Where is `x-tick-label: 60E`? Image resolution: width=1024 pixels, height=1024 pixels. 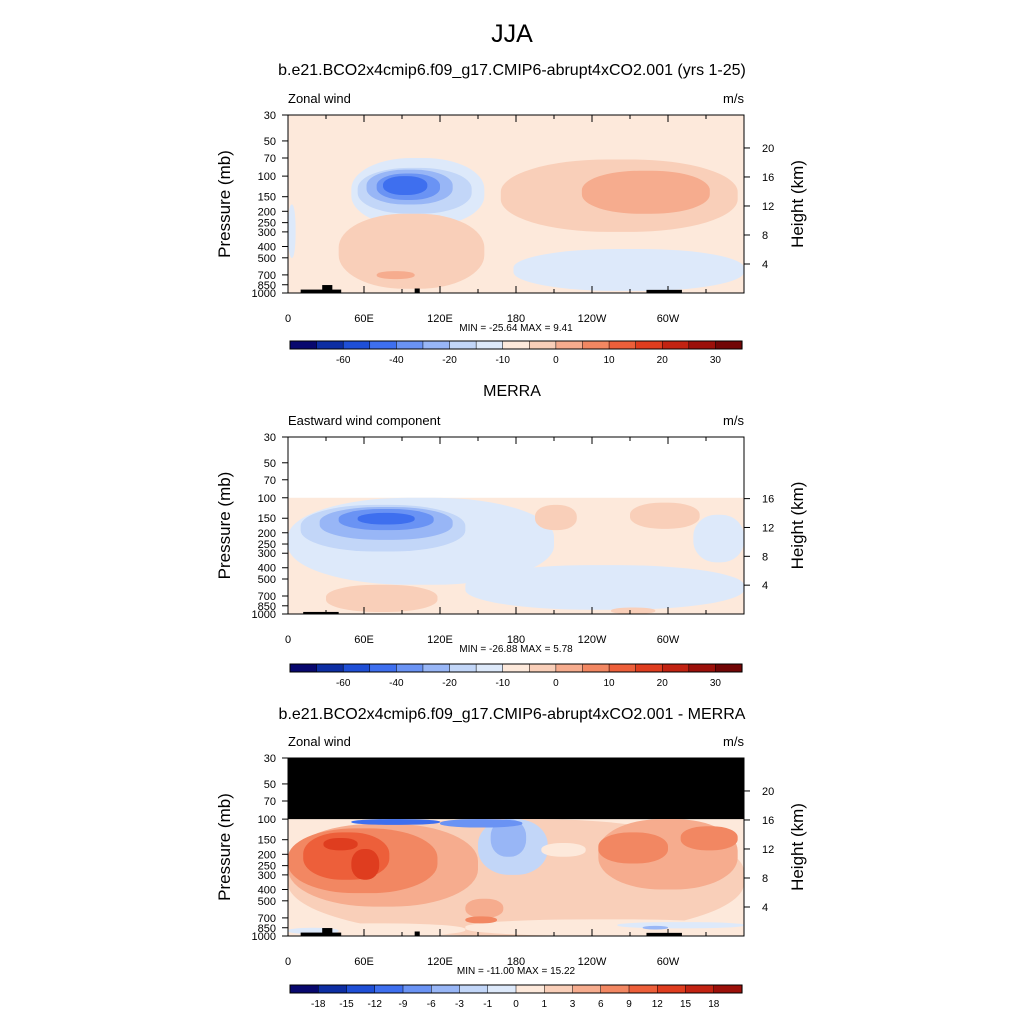 x-tick-label: 60E is located at coordinates (364, 319).